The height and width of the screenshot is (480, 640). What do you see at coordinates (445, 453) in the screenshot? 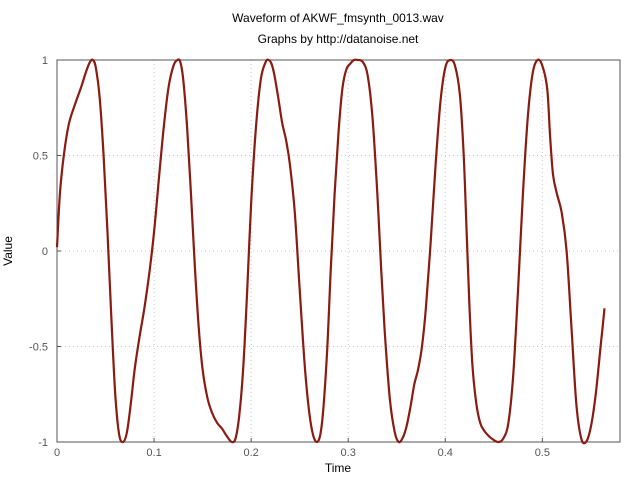
I see `x-tick-label: 0.4` at bounding box center [445, 453].